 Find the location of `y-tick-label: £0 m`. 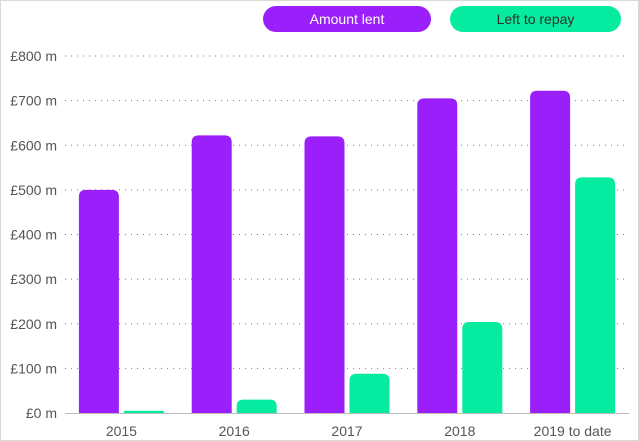

y-tick-label: £0 m is located at coordinates (41, 413).